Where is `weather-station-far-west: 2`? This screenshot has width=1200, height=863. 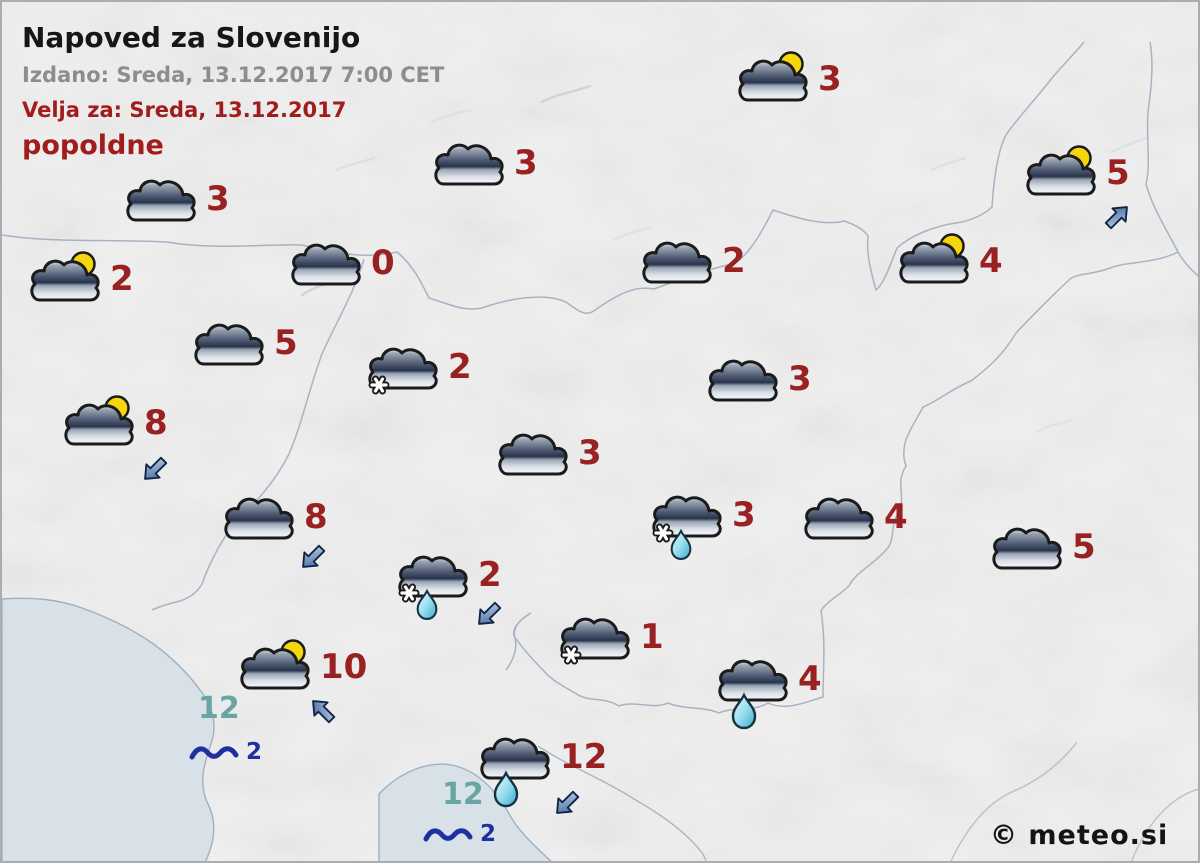 weather-station-far-west: 2 is located at coordinates (80, 279).